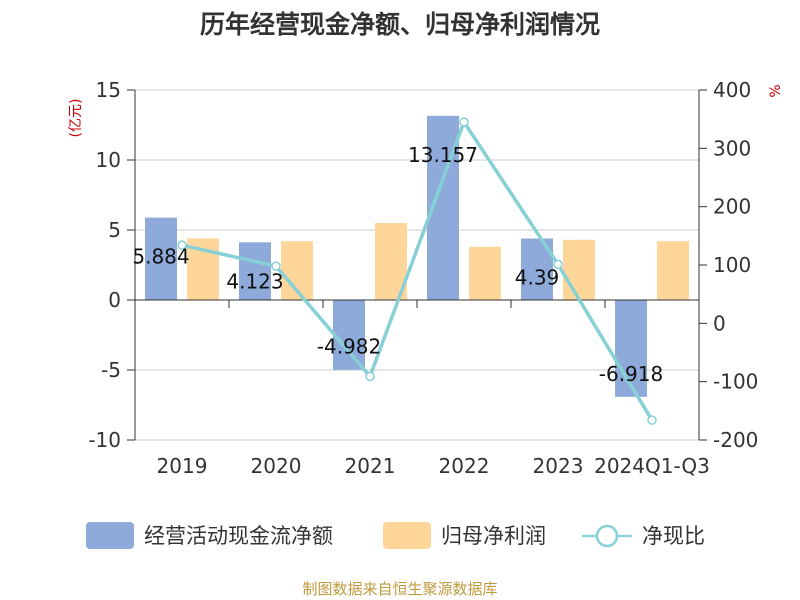  Describe the element at coordinates (464, 466) in the screenshot. I see `x-tick-label: 2022` at that location.